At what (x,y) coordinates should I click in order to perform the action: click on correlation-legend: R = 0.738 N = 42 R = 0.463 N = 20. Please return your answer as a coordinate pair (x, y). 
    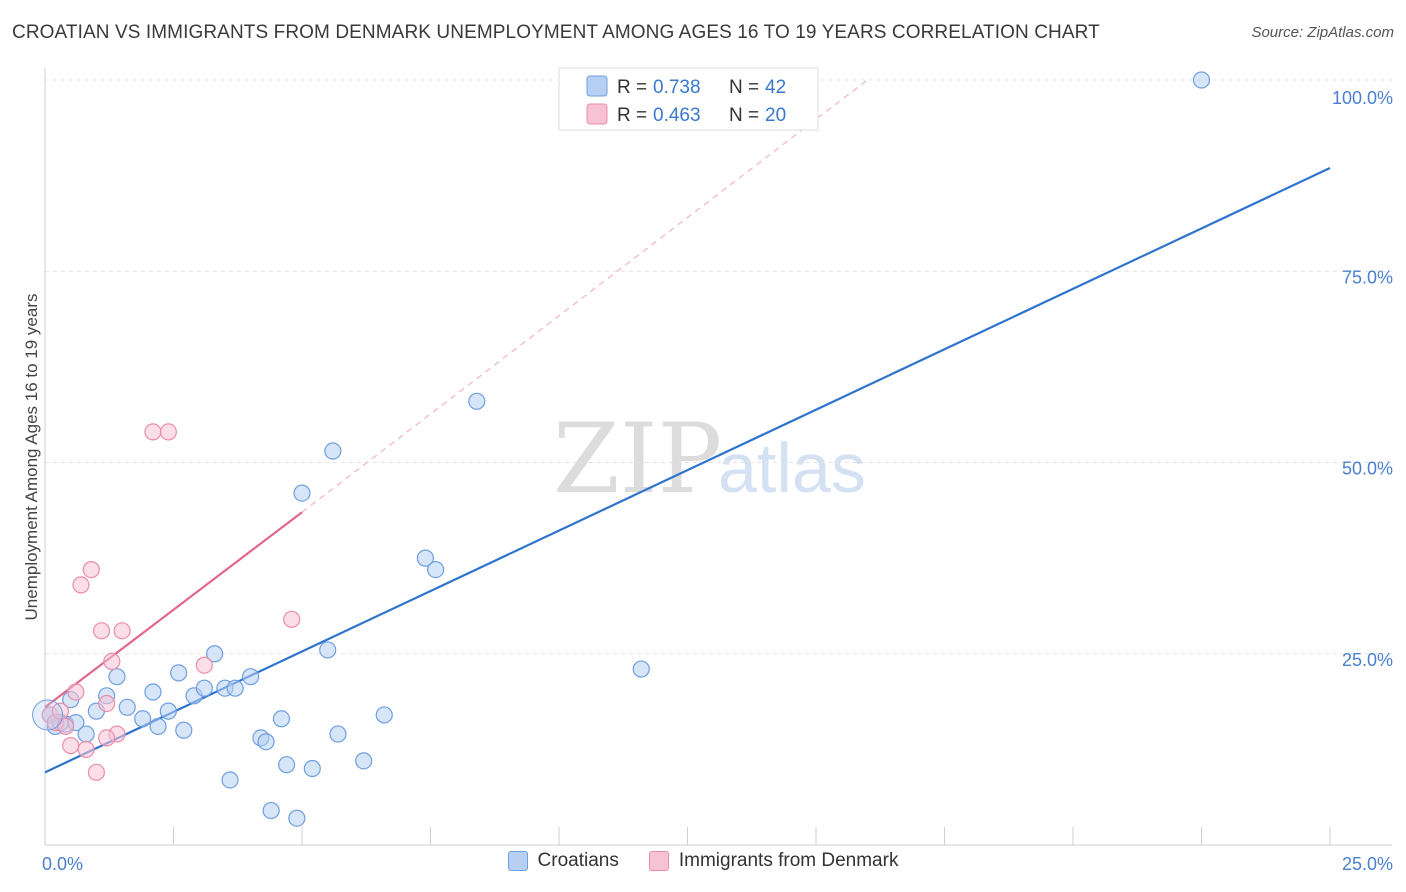
    Looking at the image, I should click on (688, 99).